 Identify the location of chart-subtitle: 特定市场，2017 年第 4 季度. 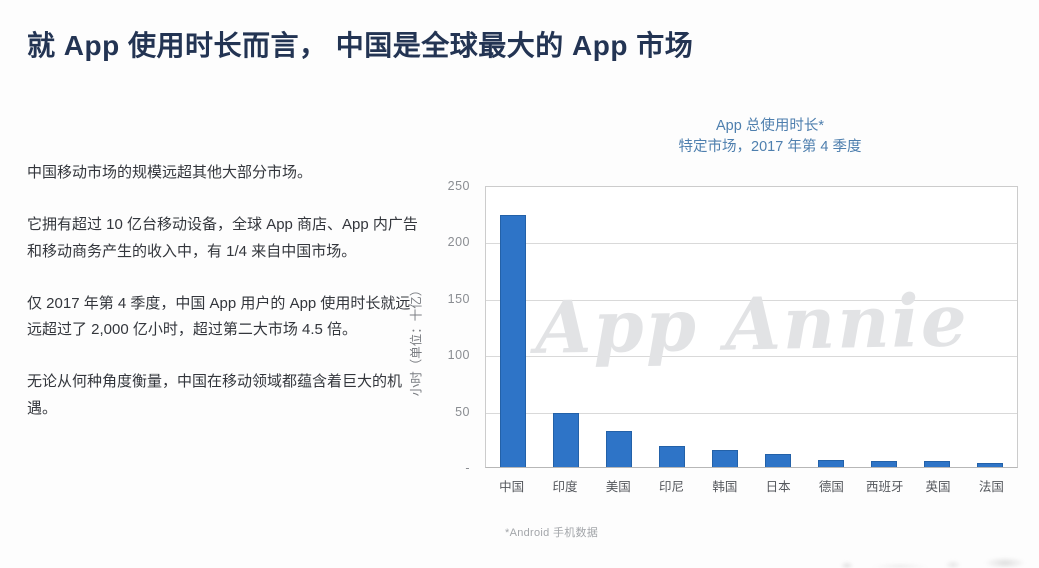
(770, 147).